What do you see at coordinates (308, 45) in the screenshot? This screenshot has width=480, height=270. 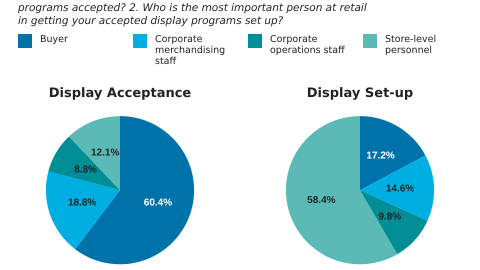 I see `legend-label: Corporate operations staff` at bounding box center [308, 45].